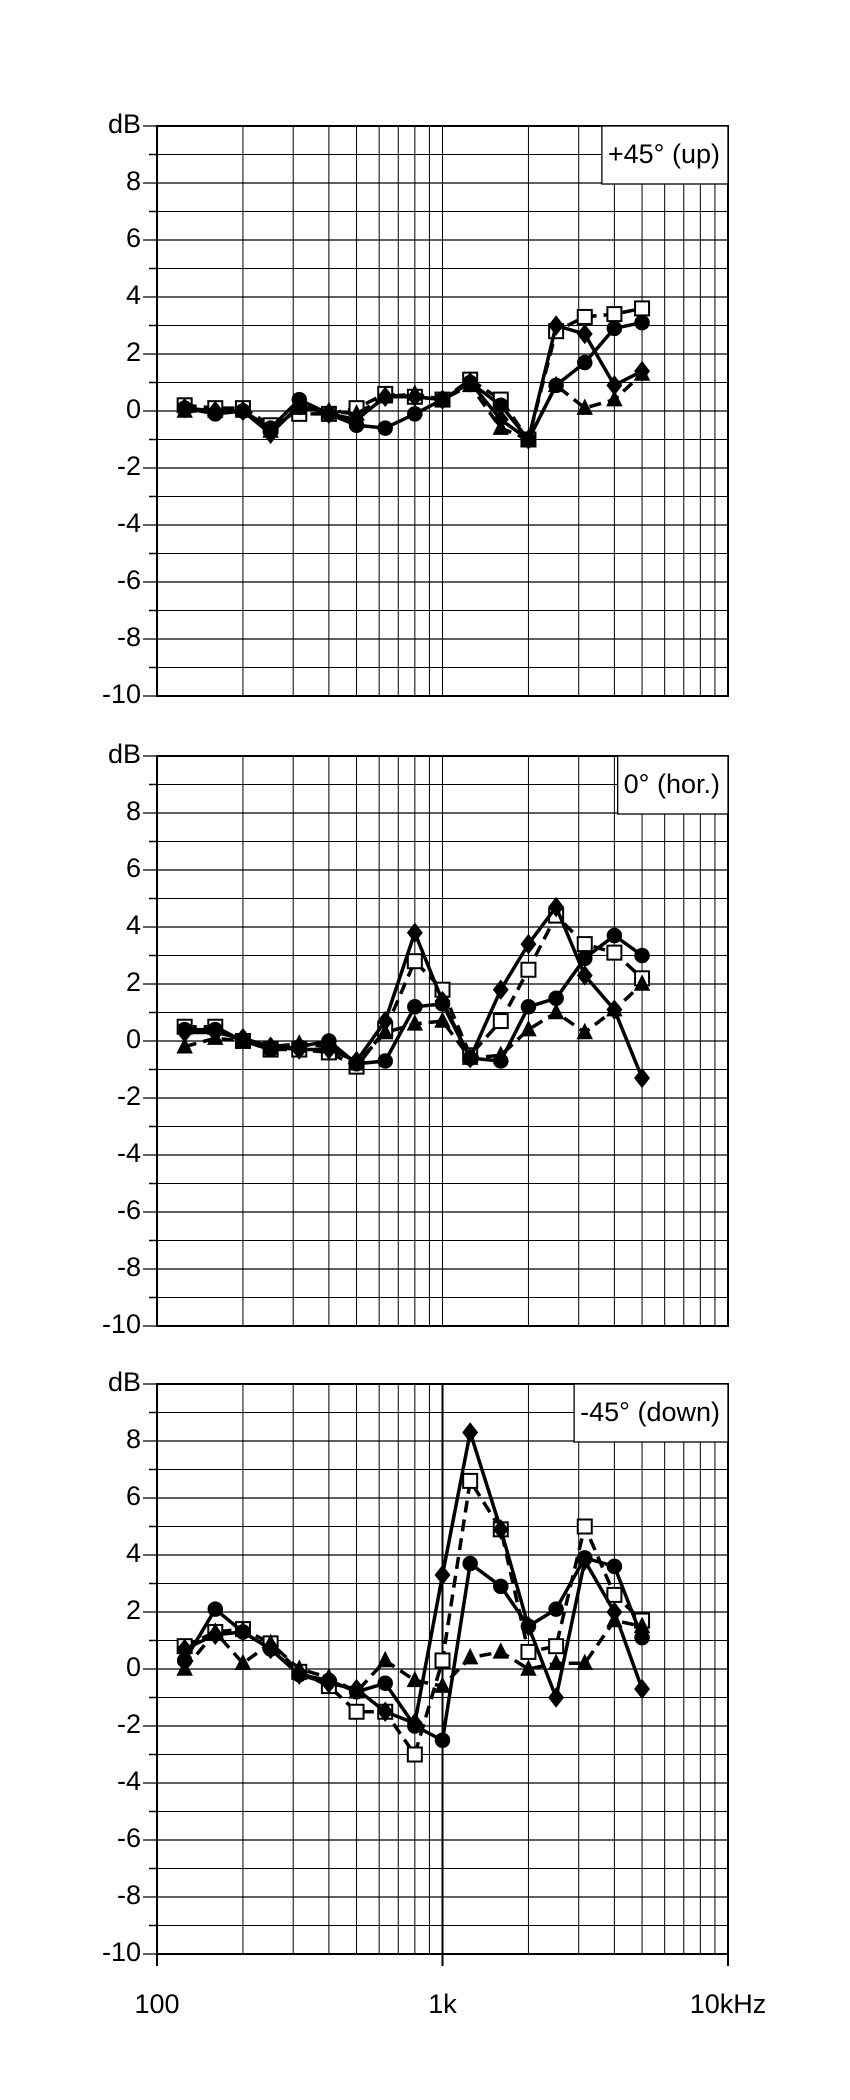 The image size is (850, 2100). Describe the element at coordinates (672, 784) in the screenshot. I see `panel-label: 0° (hor.)` at that location.